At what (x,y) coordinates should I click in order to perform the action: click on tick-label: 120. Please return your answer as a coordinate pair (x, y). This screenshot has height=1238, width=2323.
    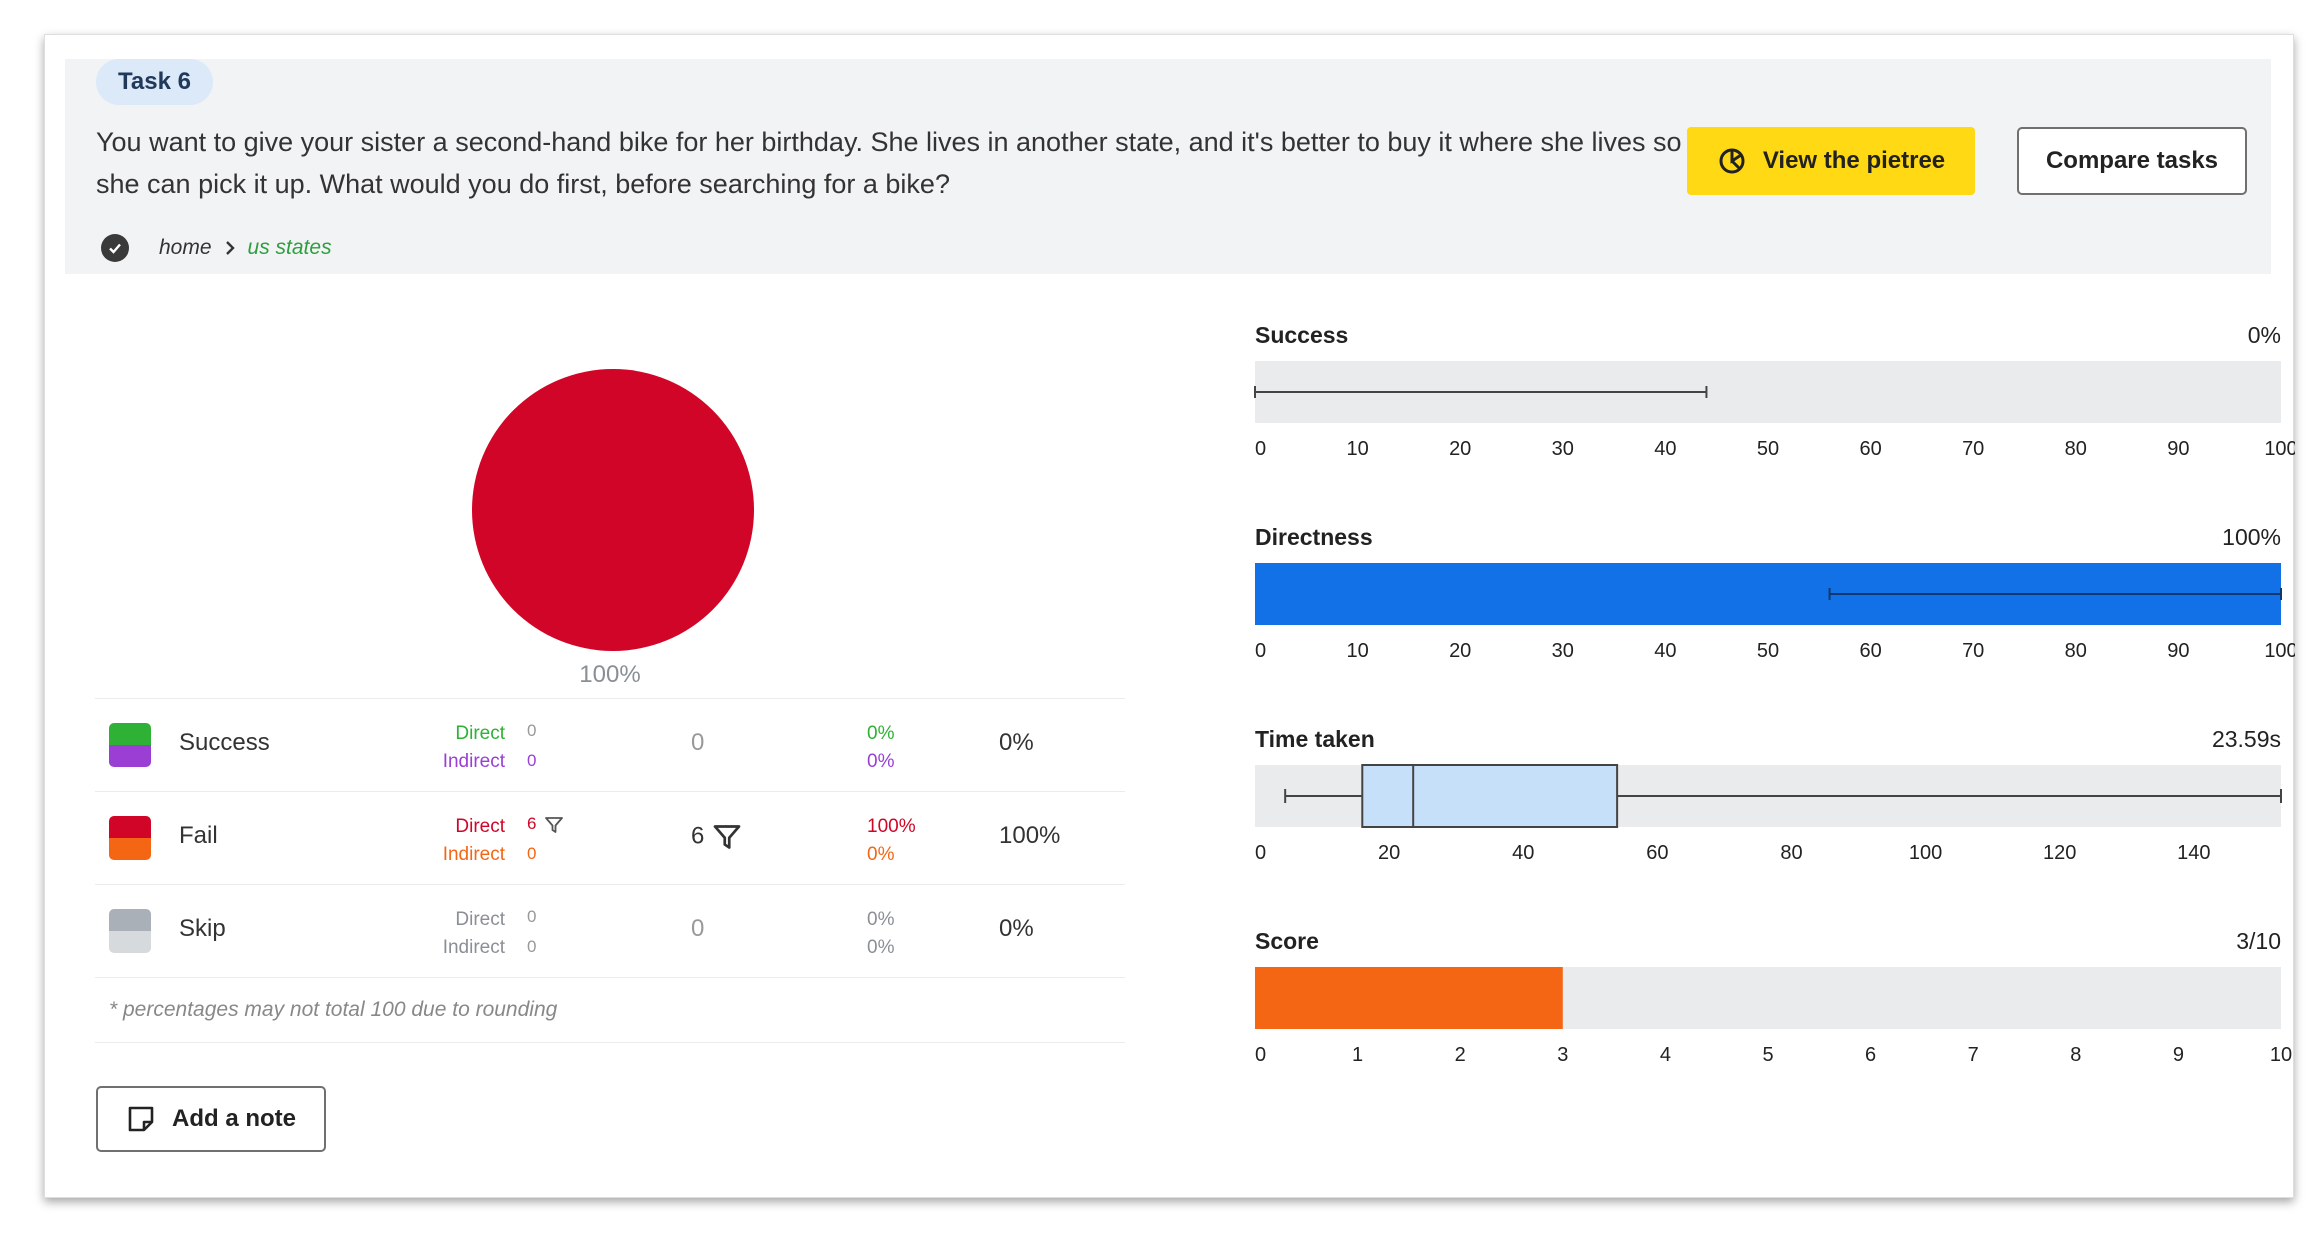
    Looking at the image, I should click on (2059, 853).